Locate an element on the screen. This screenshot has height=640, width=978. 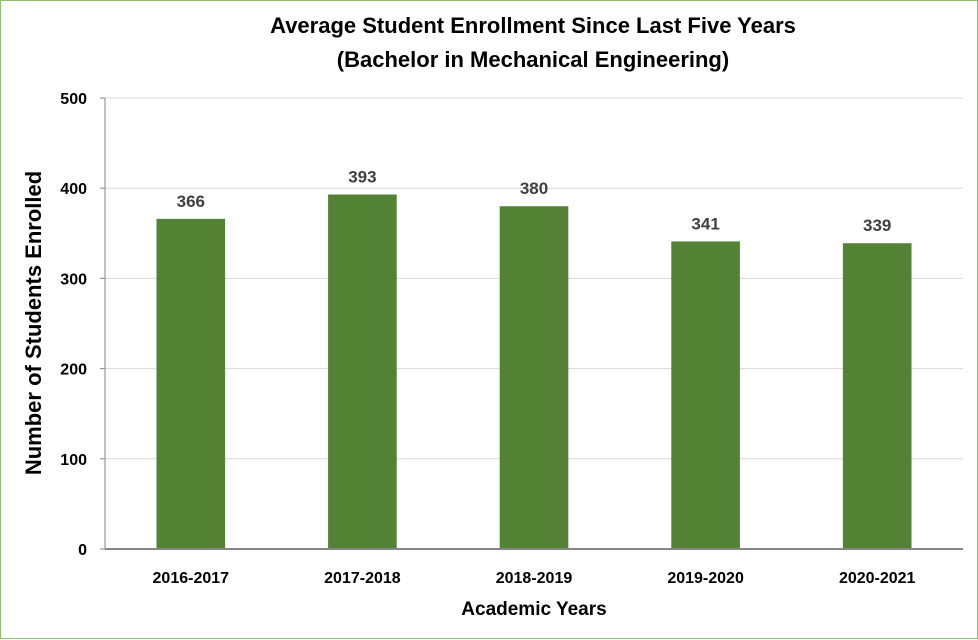
data-label: 339 is located at coordinates (877, 225).